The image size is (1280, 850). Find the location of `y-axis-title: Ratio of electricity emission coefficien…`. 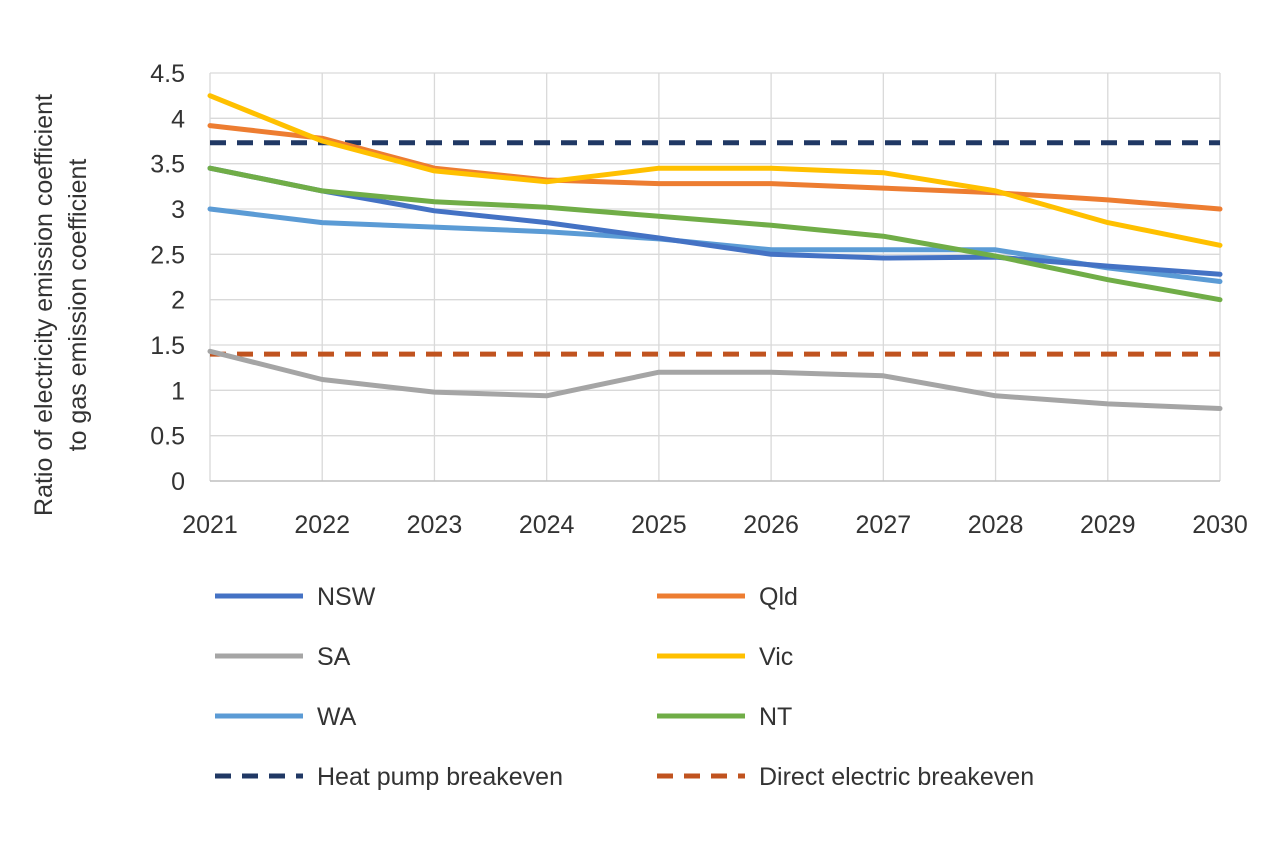

y-axis-title: Ratio of electricity emission coefficien… is located at coordinates (61, 305).